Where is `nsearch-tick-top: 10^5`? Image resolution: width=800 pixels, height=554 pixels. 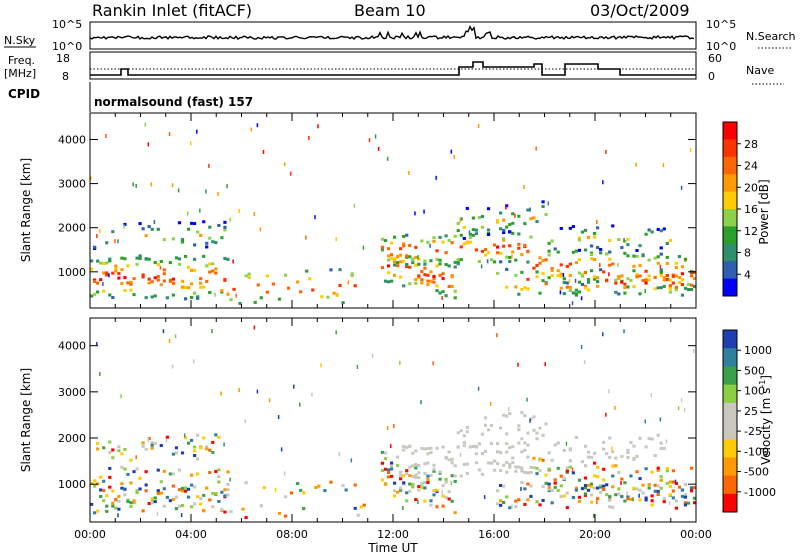 nsearch-tick-top: 10^5 is located at coordinates (721, 24).